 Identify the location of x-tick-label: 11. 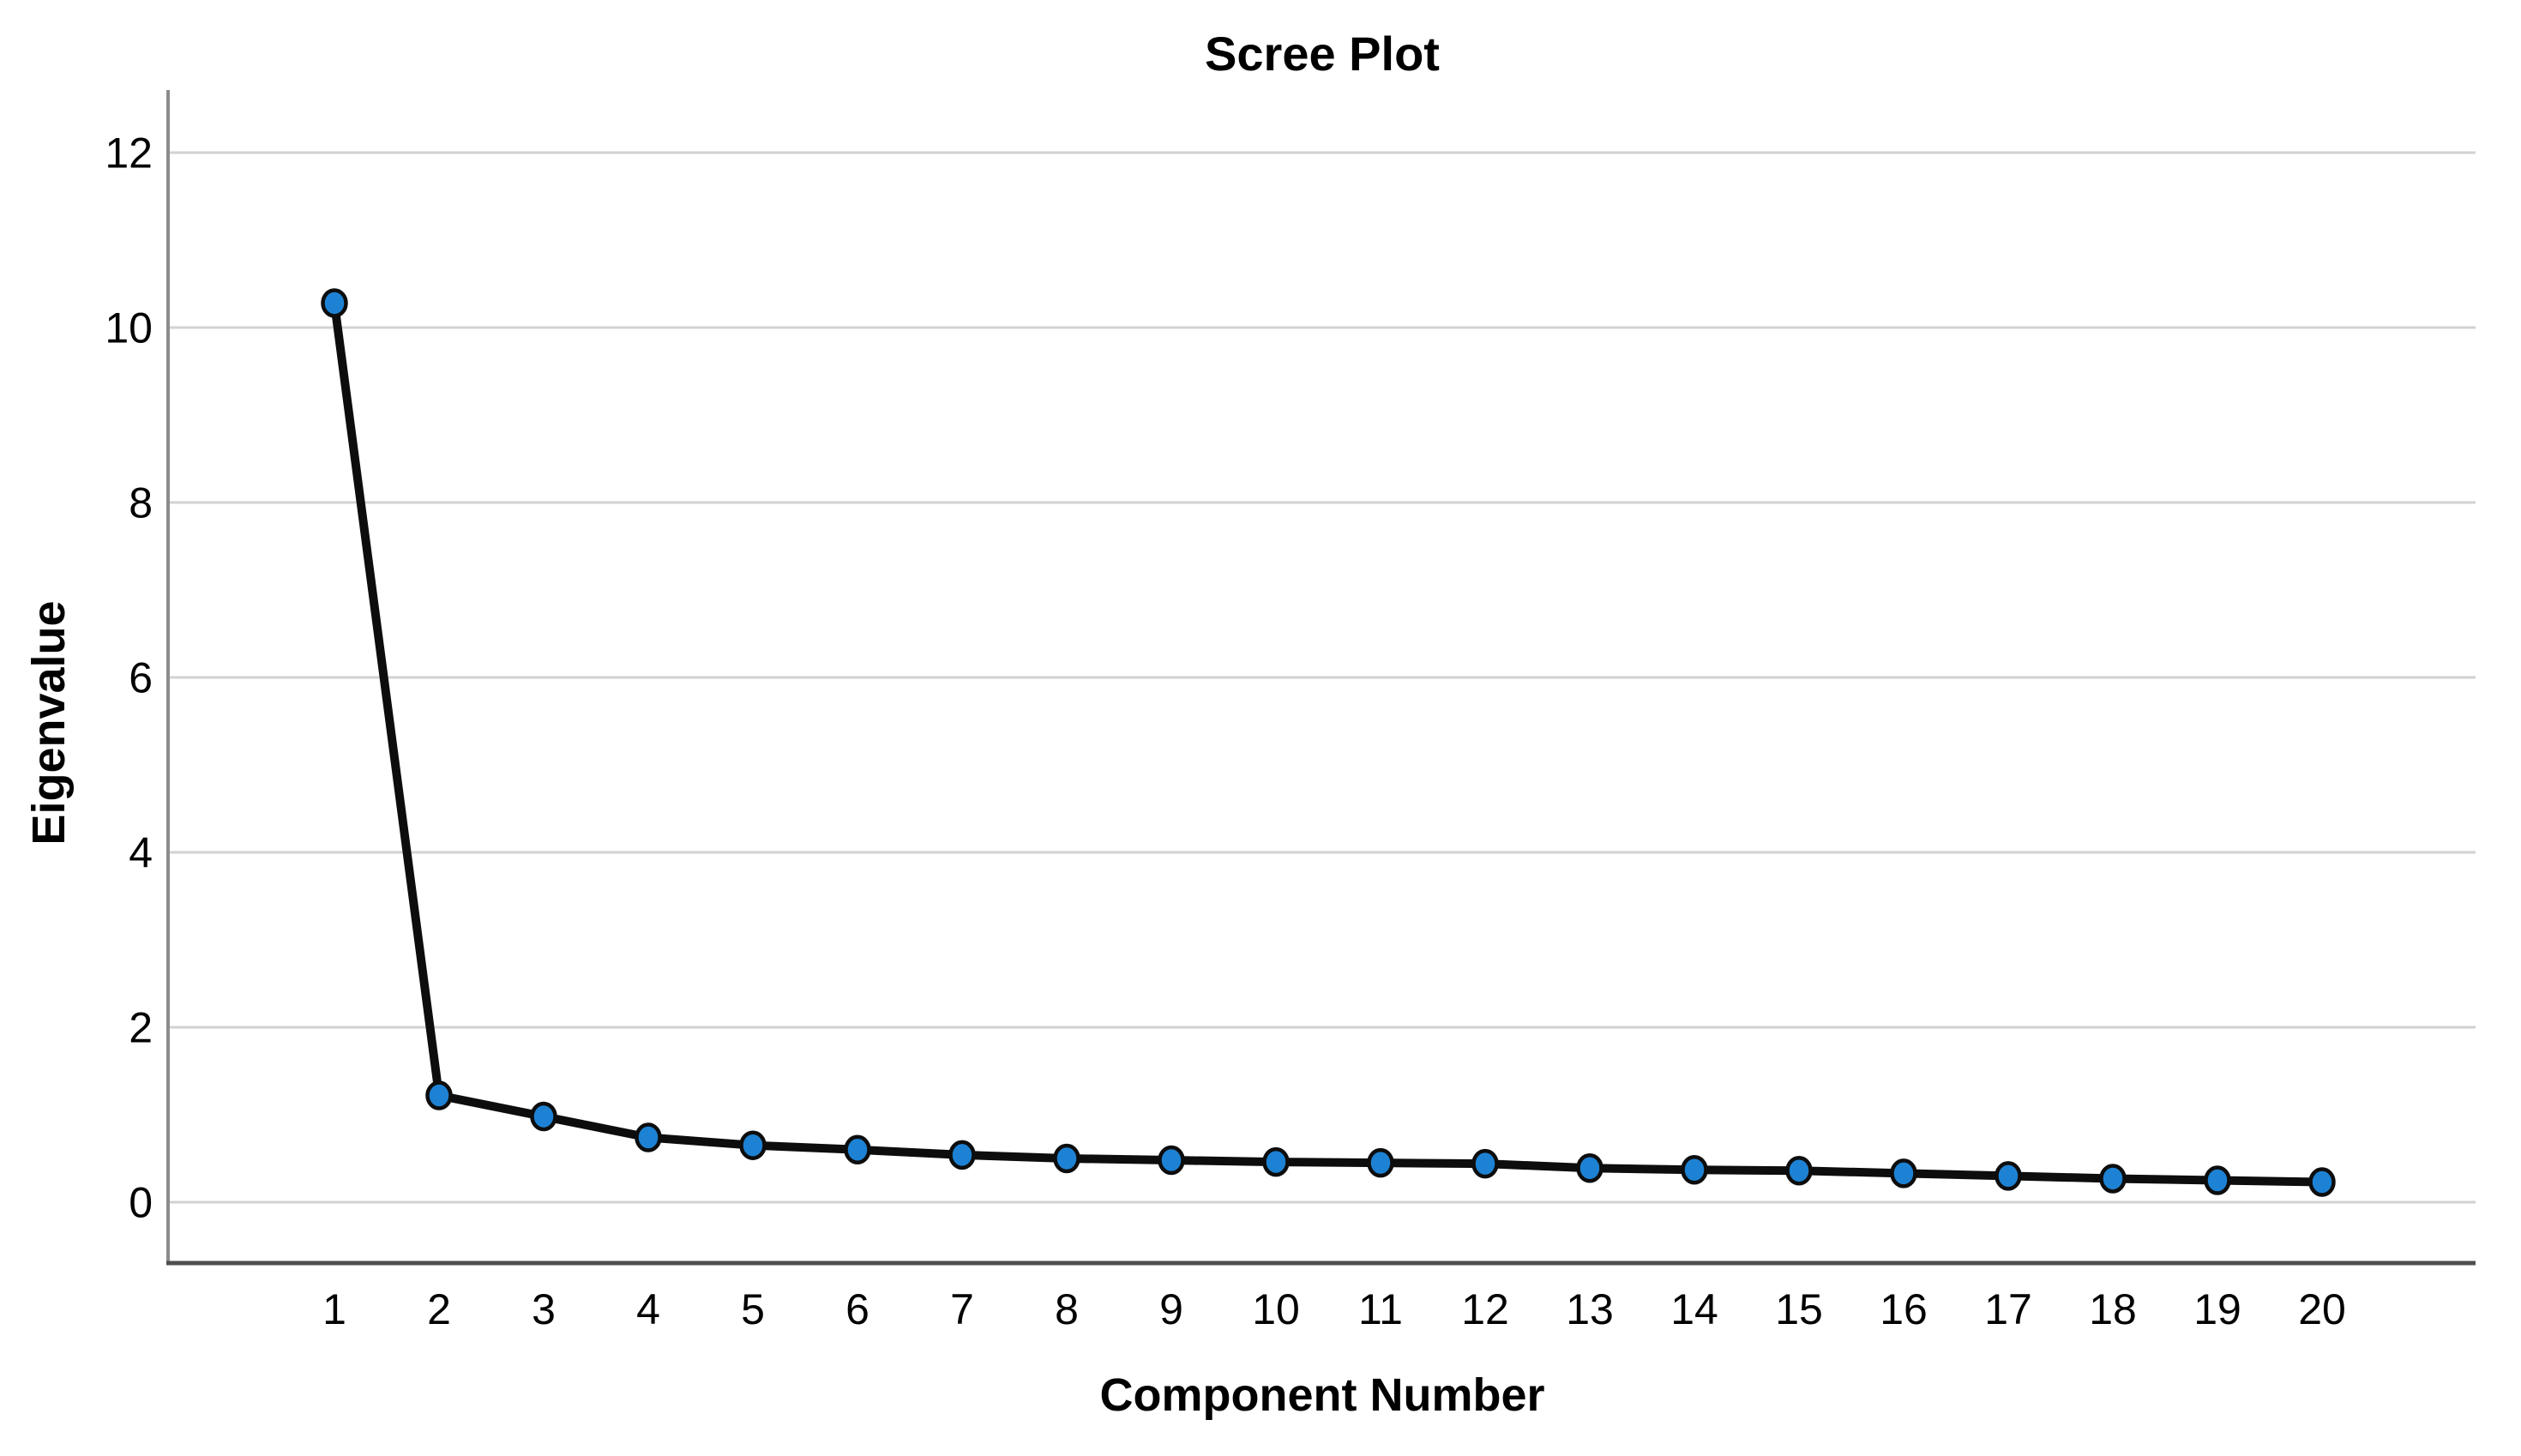
(1381, 1309).